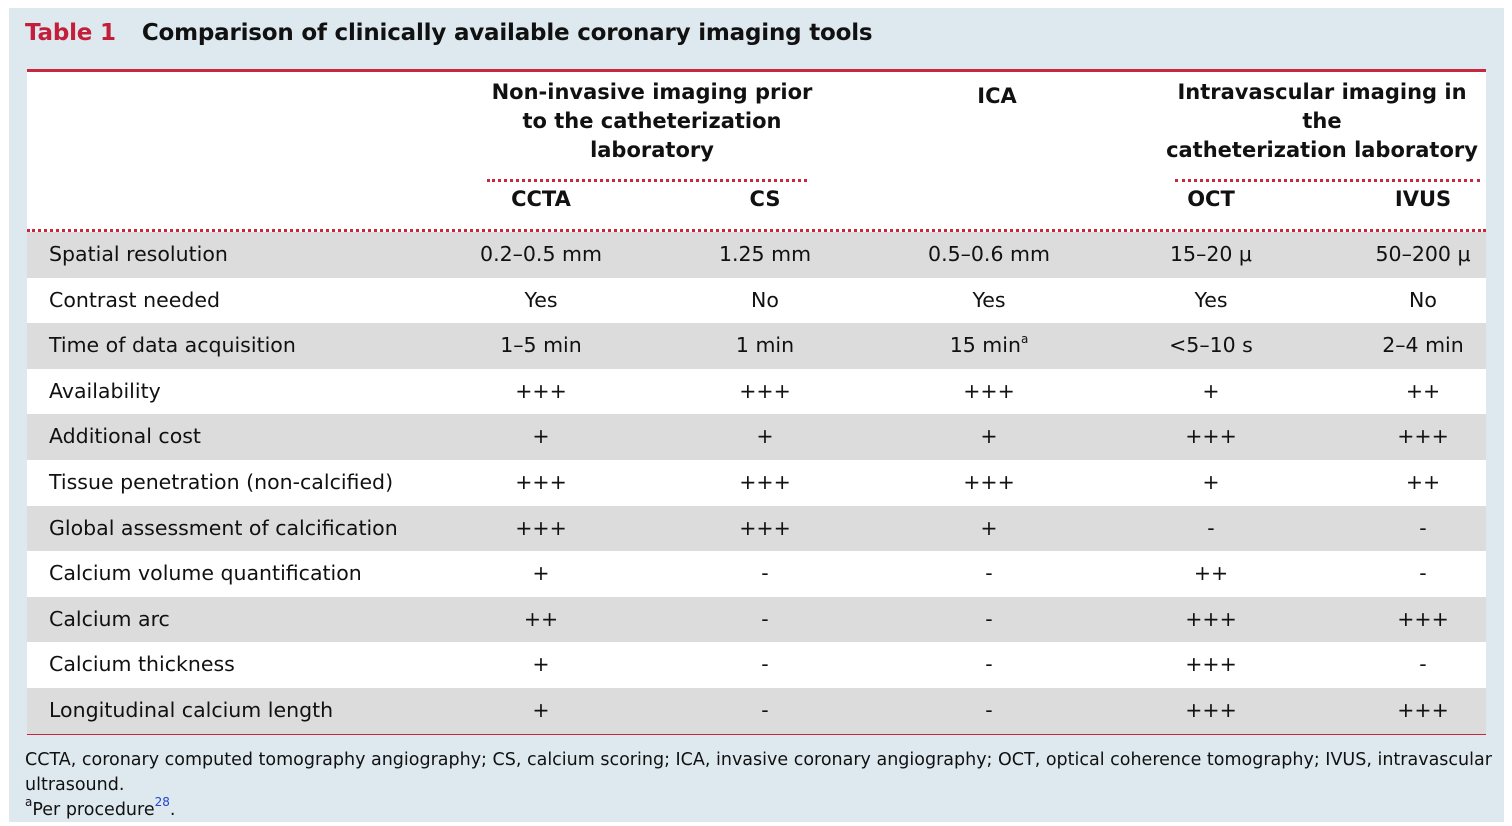 Image resolution: width=1512 pixels, height=826 pixels. I want to click on cell-oct: ++, so click(1211, 573).